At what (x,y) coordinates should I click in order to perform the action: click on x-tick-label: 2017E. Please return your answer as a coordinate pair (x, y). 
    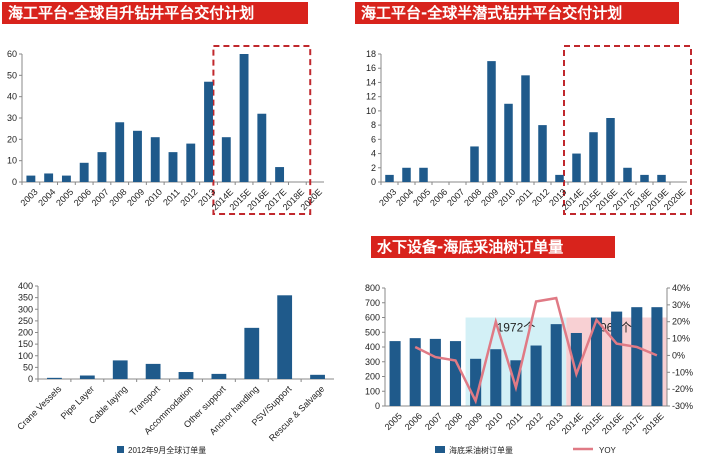
    Looking at the image, I should click on (632, 423).